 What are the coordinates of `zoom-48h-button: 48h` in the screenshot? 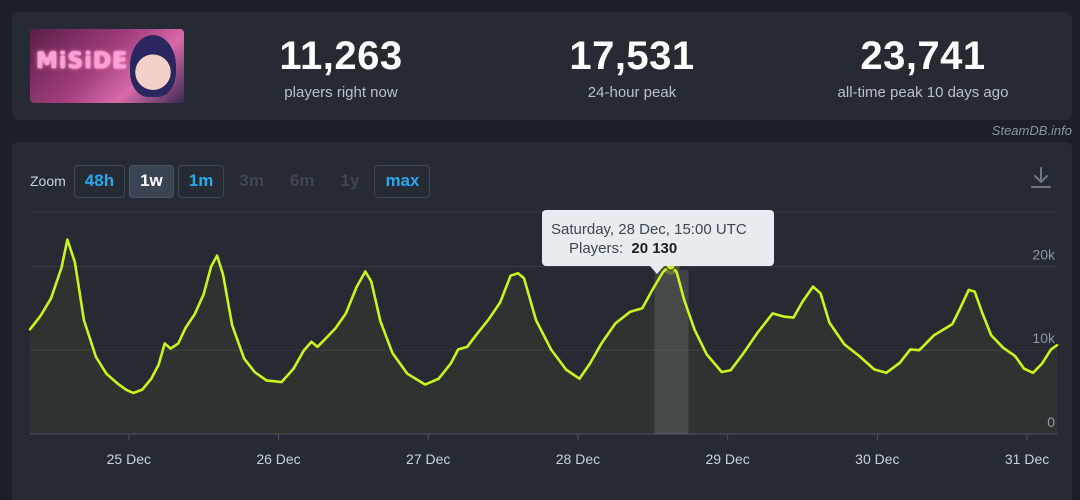 It's located at (99, 181).